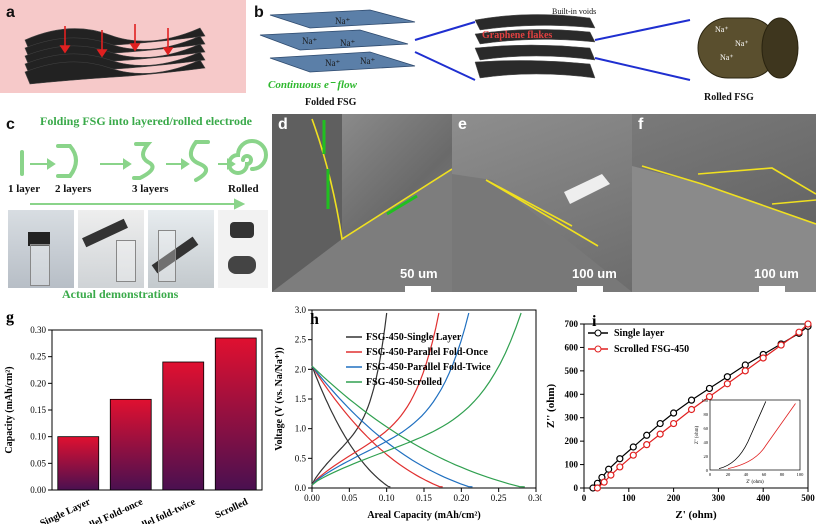  I want to click on x-tick-label: 300, so click(719, 498).